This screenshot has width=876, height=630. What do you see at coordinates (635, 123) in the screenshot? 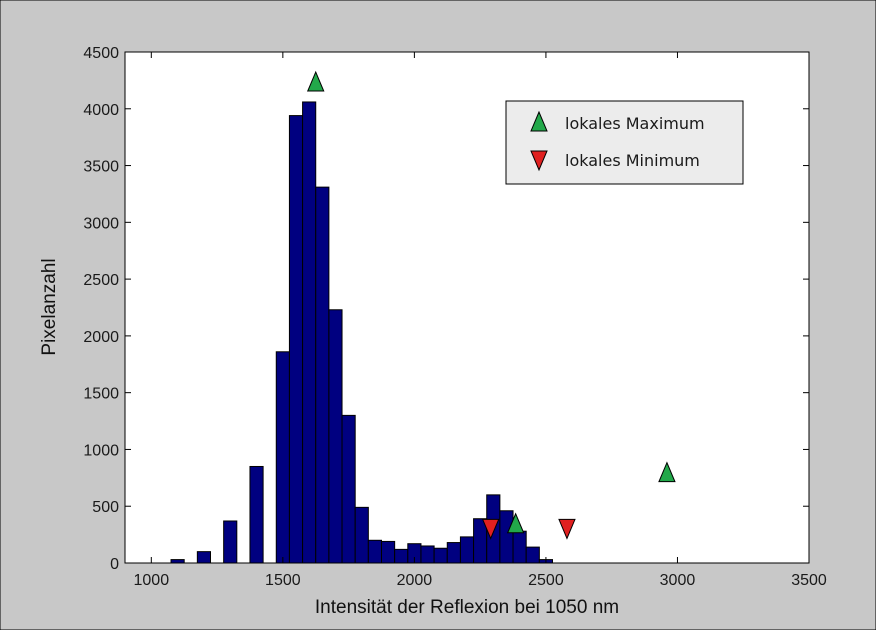
I see `legend-maximum-label: lokales Maximum` at bounding box center [635, 123].